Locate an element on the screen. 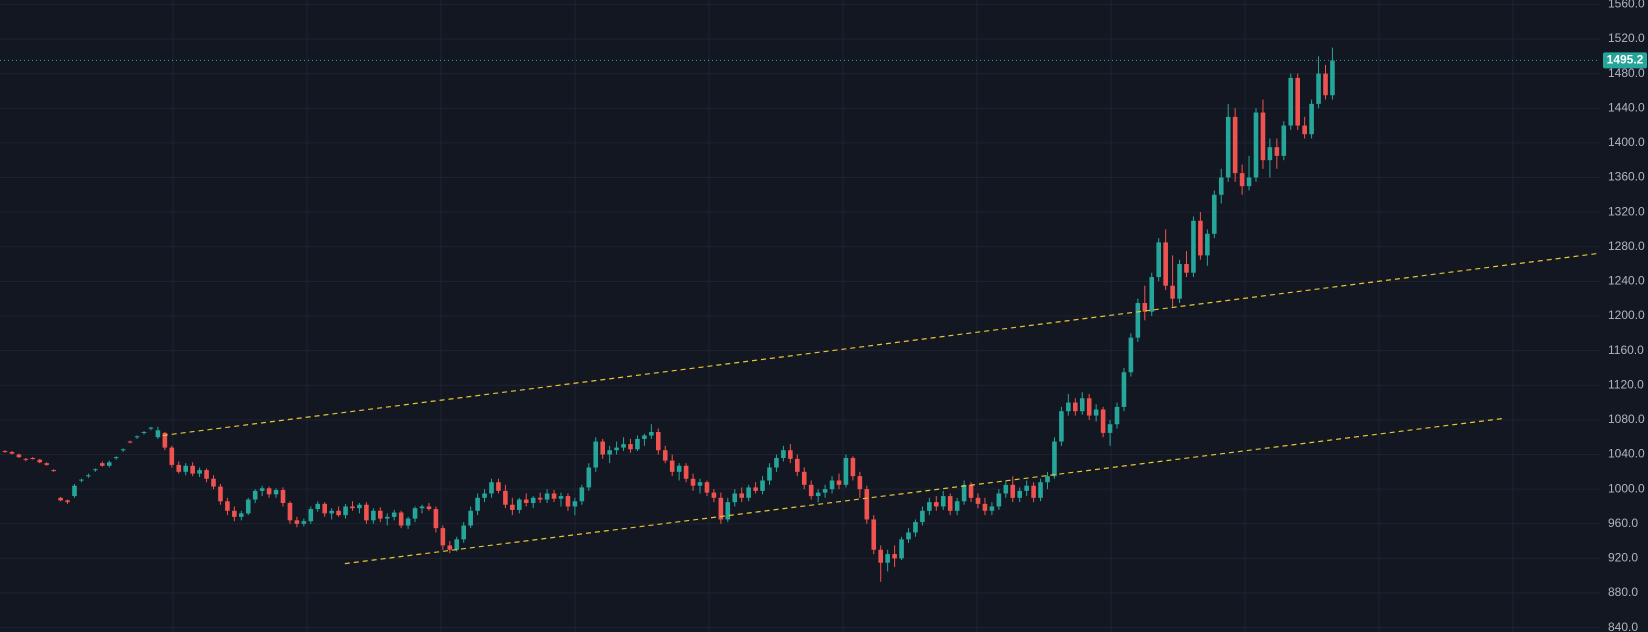 The image size is (1648, 632). y-tick-label: 1080.0 is located at coordinates (1626, 419).